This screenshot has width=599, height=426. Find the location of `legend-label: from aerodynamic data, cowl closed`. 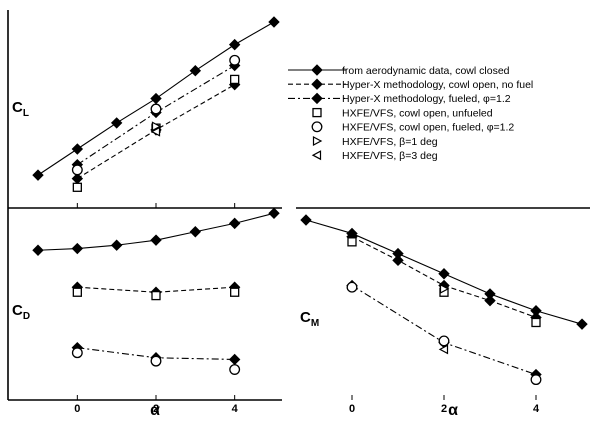

legend-label: from aerodynamic data, cowl closed is located at coordinates (426, 71).